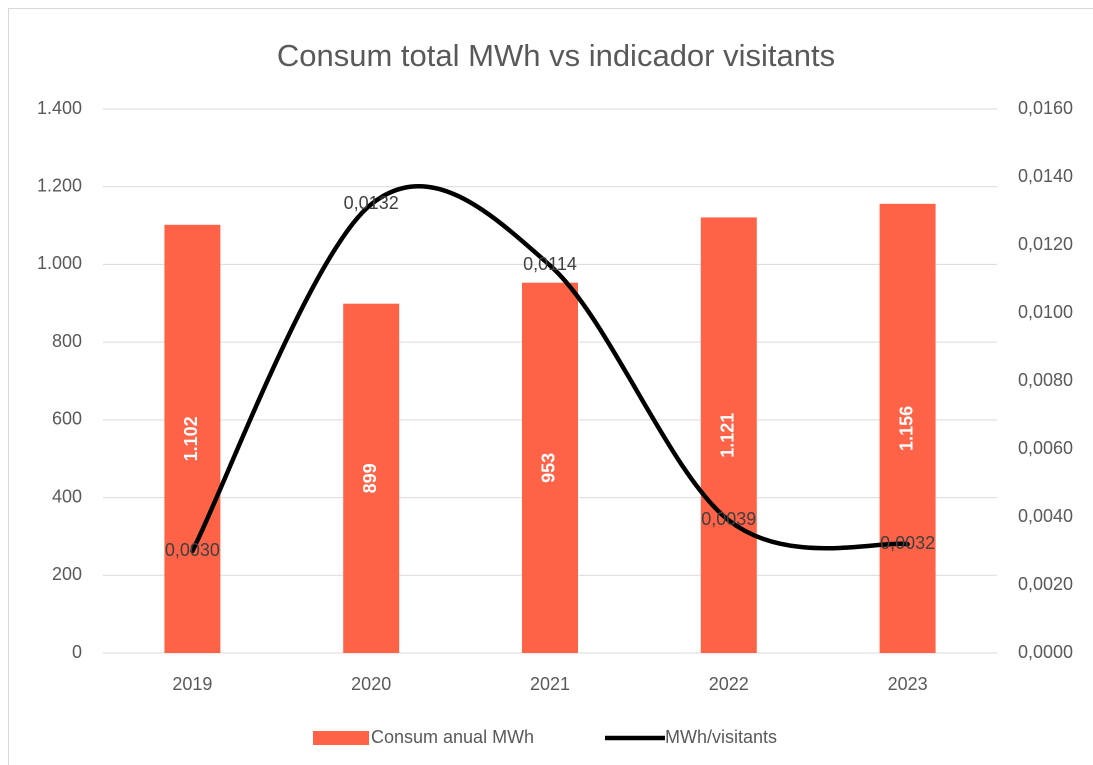 The image size is (1093, 765). What do you see at coordinates (59, 185) in the screenshot?
I see `y-tick-label: 1.200` at bounding box center [59, 185].